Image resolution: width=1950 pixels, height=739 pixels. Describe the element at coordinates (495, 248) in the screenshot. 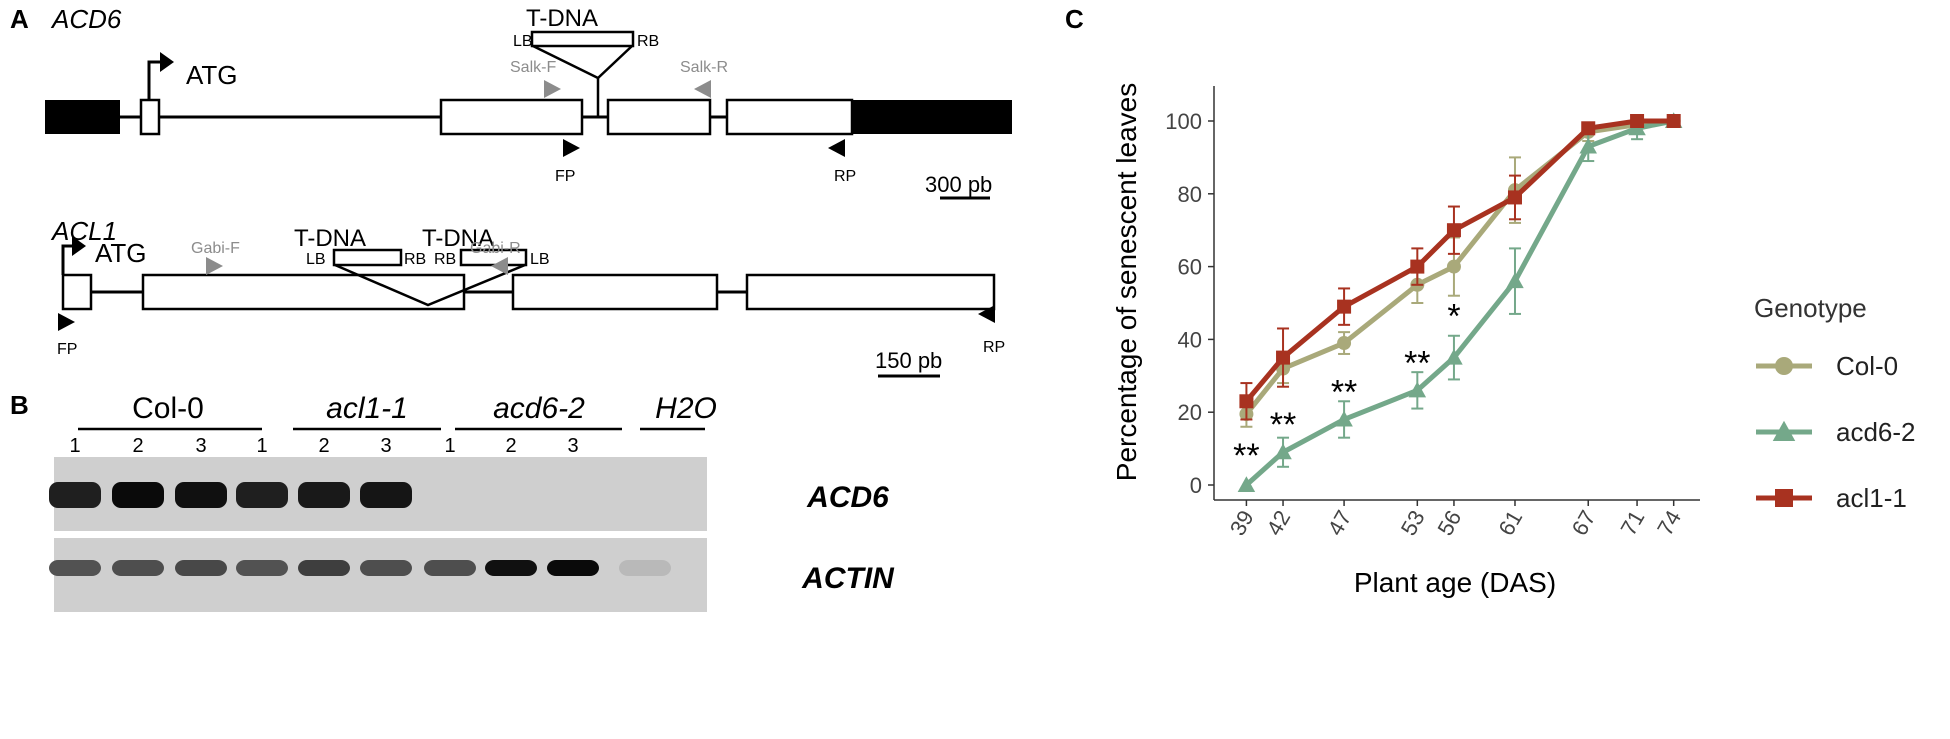

I see `acl1-gabi-r-label: Gabi-R` at that location.